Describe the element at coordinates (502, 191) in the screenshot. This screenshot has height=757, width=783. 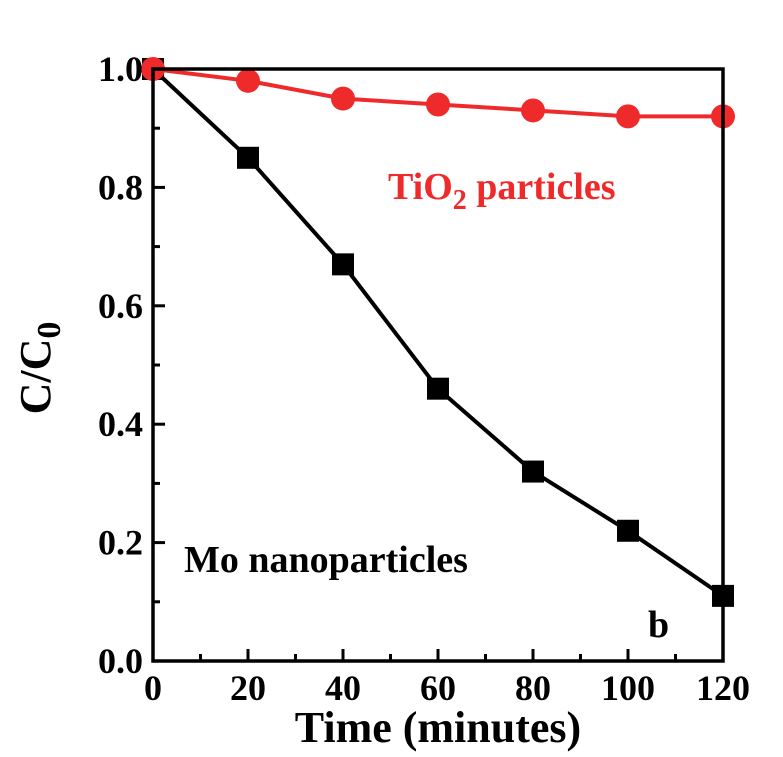
I see `tio2-series-annotation: TiO2 particles` at that location.